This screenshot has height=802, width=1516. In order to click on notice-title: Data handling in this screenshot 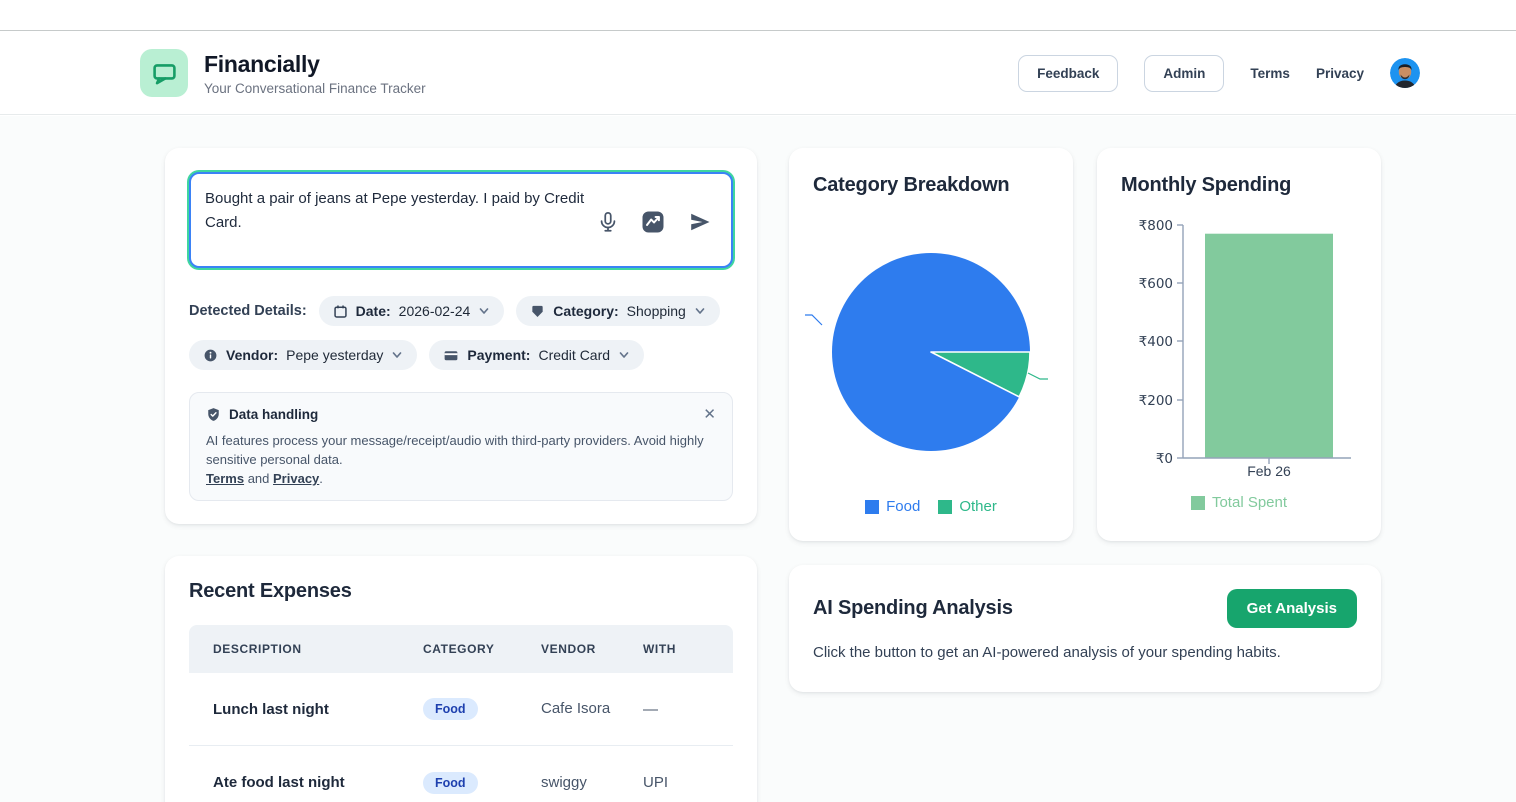, I will do `click(274, 414)`.